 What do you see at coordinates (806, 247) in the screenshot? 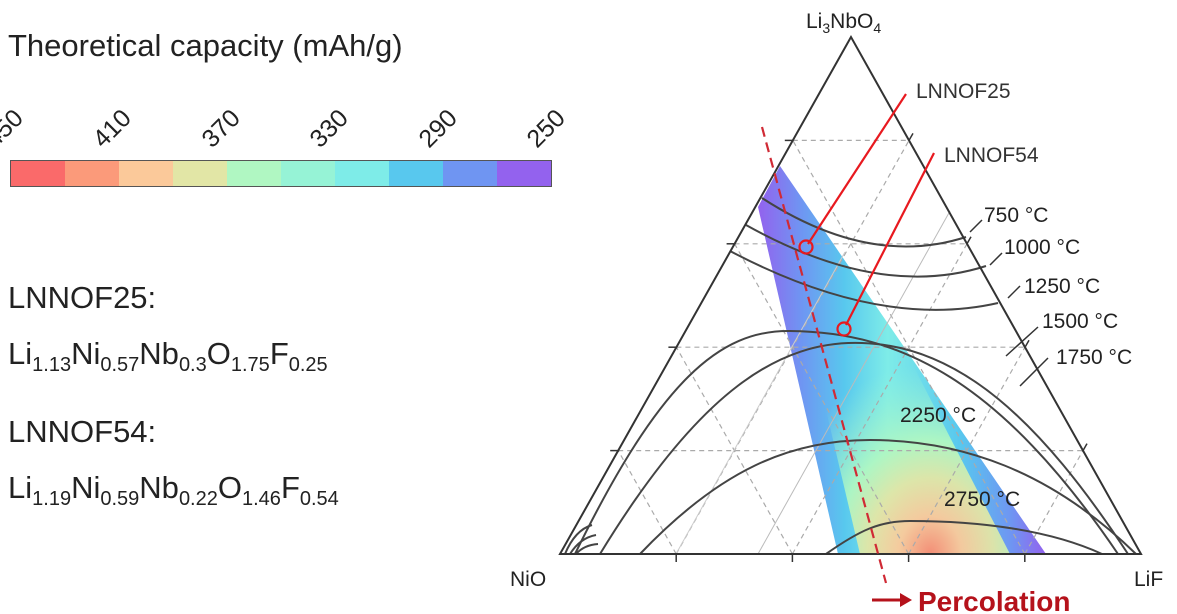
I see `lnnof25-marker` at bounding box center [806, 247].